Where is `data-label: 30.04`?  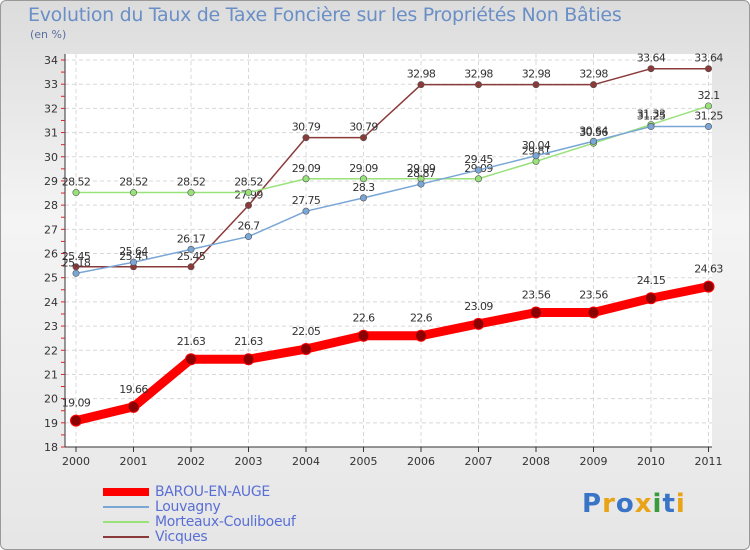 data-label: 30.04 is located at coordinates (536, 145).